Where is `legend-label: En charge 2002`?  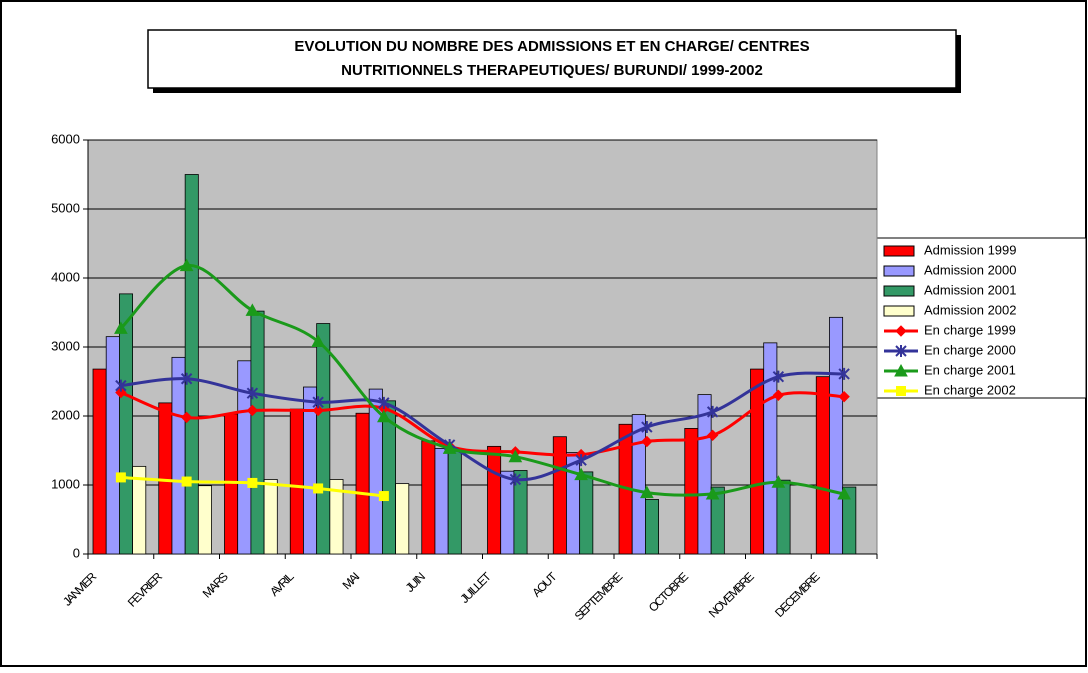
legend-label: En charge 2002 is located at coordinates (970, 389).